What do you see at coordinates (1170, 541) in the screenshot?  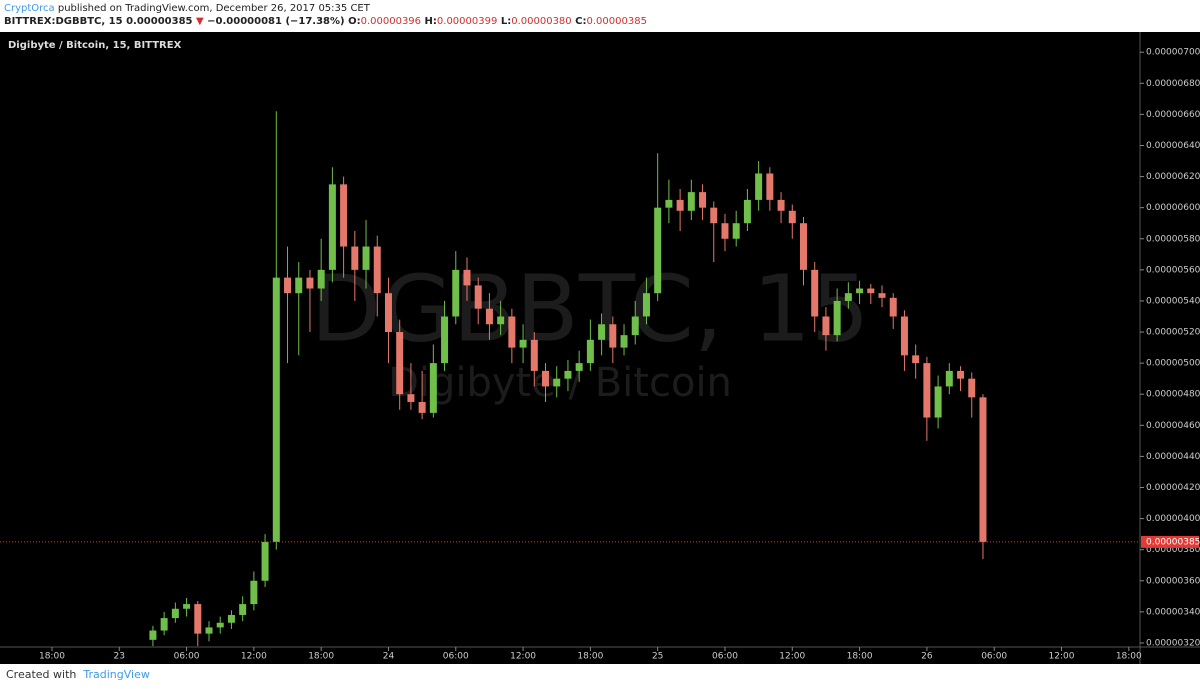 I see `last-price-box` at bounding box center [1170, 541].